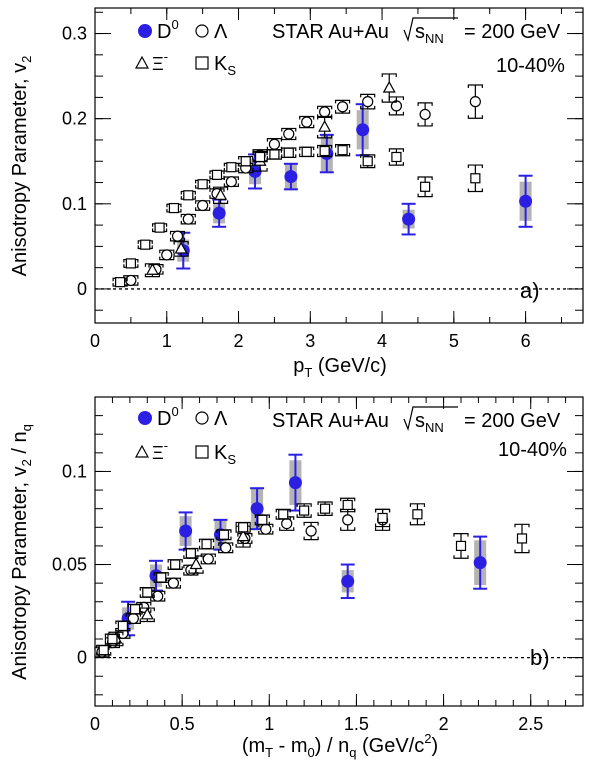  What do you see at coordinates (142, 62) in the screenshot?
I see `legend-marker-xi` at bounding box center [142, 62].